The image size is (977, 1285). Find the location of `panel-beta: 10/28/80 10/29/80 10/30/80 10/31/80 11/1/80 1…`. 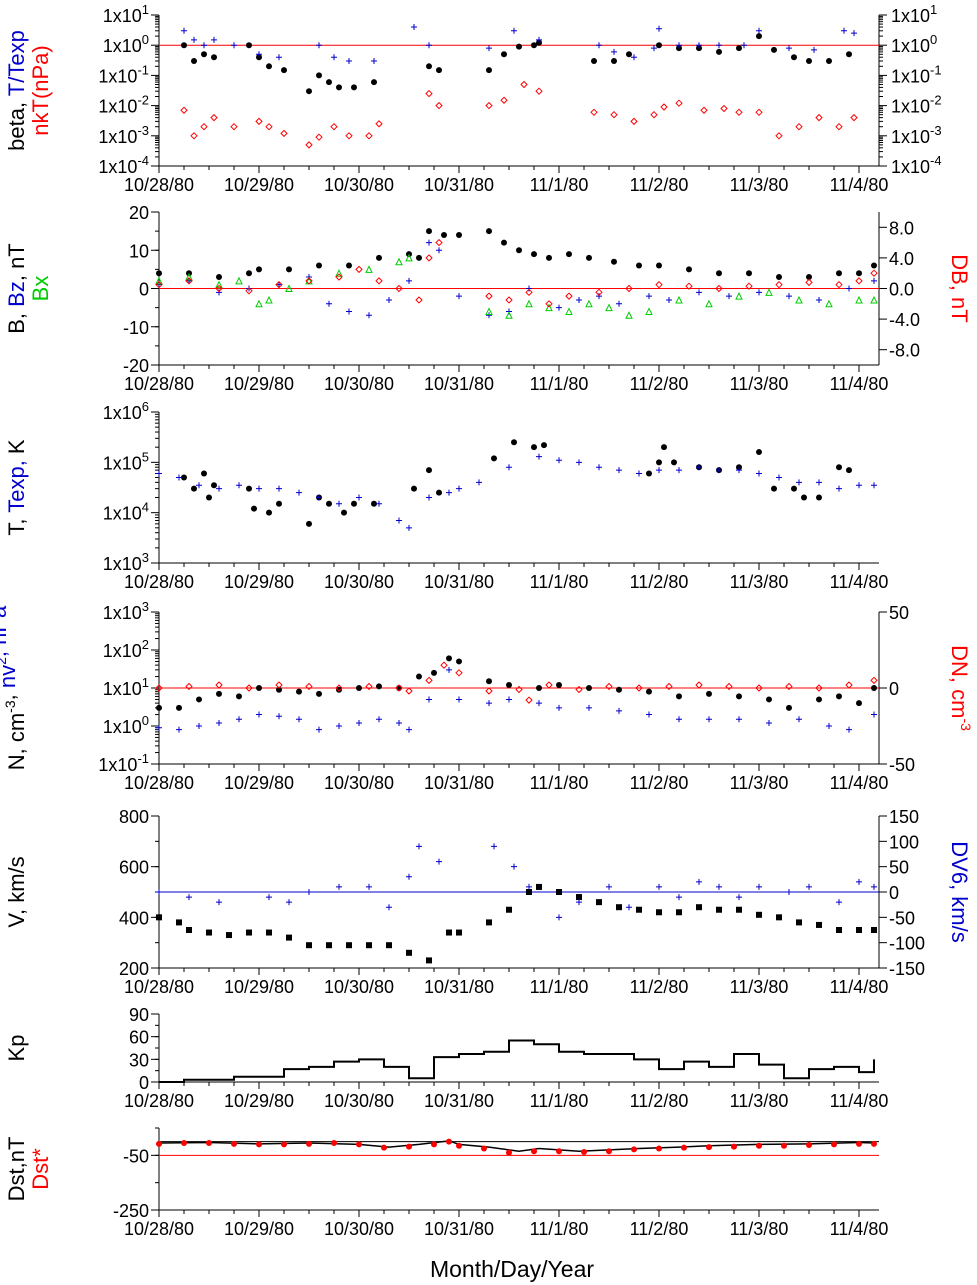

panel-beta: 10/28/80 10/29/80 10/30/80 10/31/80 11/1/80 1… is located at coordinates (473, 98).